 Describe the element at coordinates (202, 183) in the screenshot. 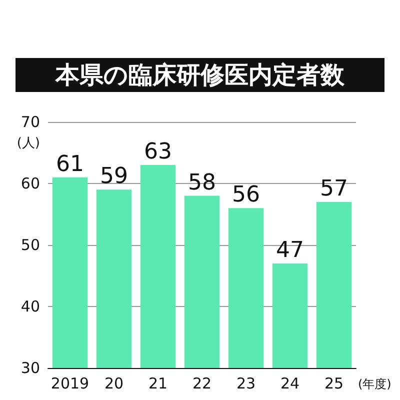

I see `data-label: 58` at that location.